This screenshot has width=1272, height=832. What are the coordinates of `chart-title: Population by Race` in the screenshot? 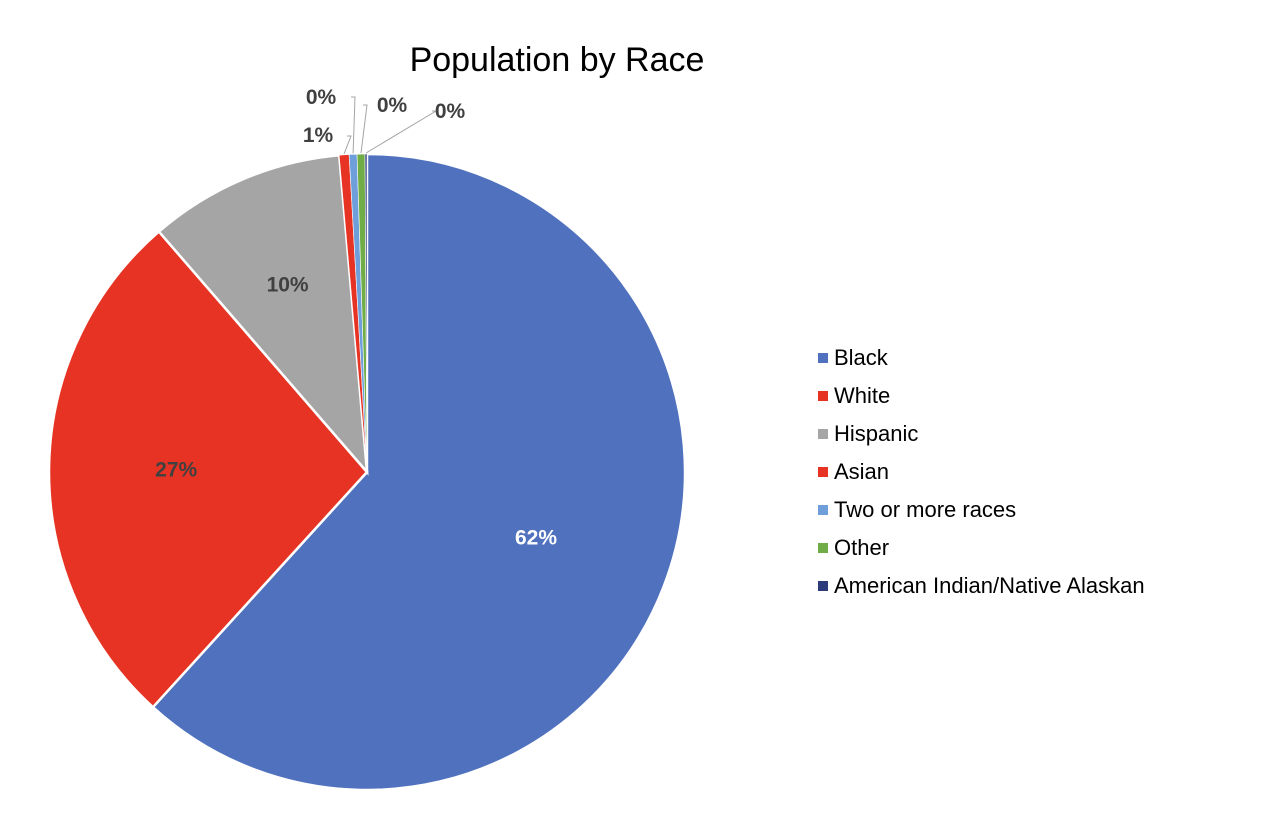 It's located at (557, 60).